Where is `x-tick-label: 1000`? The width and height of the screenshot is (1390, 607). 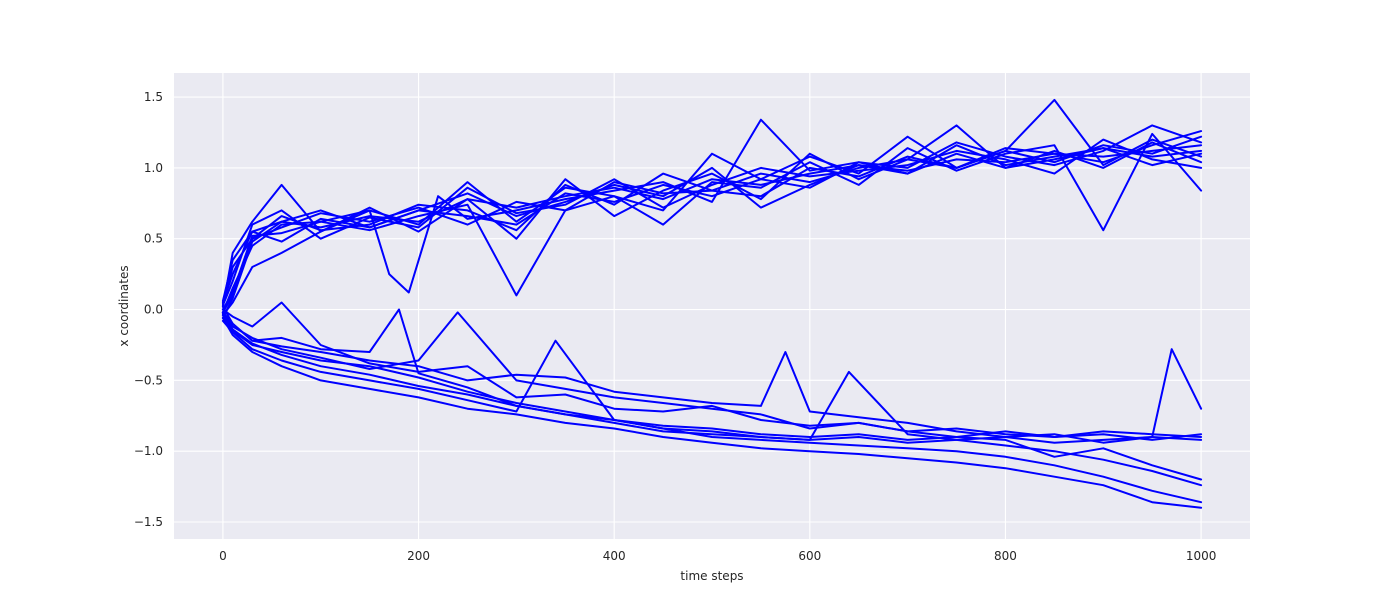 x-tick-label: 1000 is located at coordinates (1201, 556).